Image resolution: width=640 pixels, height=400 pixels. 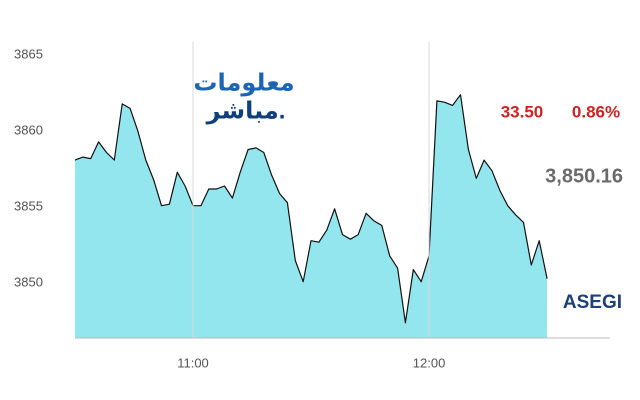 I want to click on x-tick-label: 11:00, so click(x=193, y=362).